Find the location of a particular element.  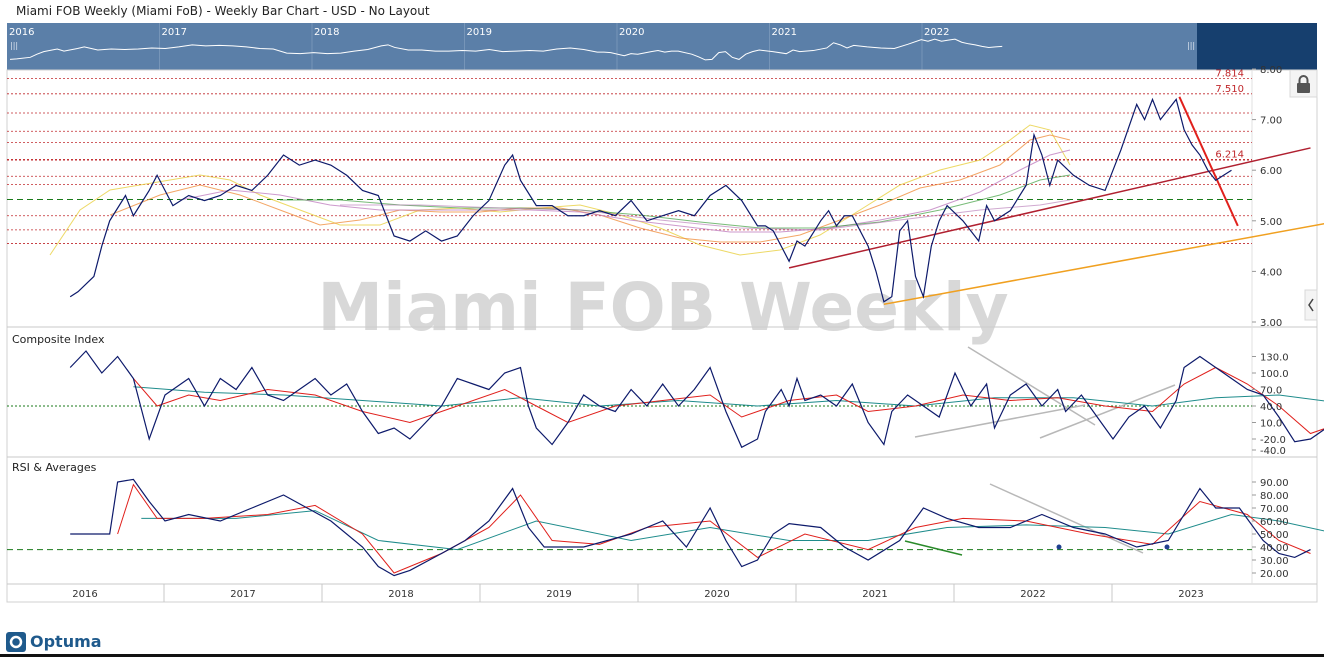

navigator-year-label: 2018 is located at coordinates (326, 32).